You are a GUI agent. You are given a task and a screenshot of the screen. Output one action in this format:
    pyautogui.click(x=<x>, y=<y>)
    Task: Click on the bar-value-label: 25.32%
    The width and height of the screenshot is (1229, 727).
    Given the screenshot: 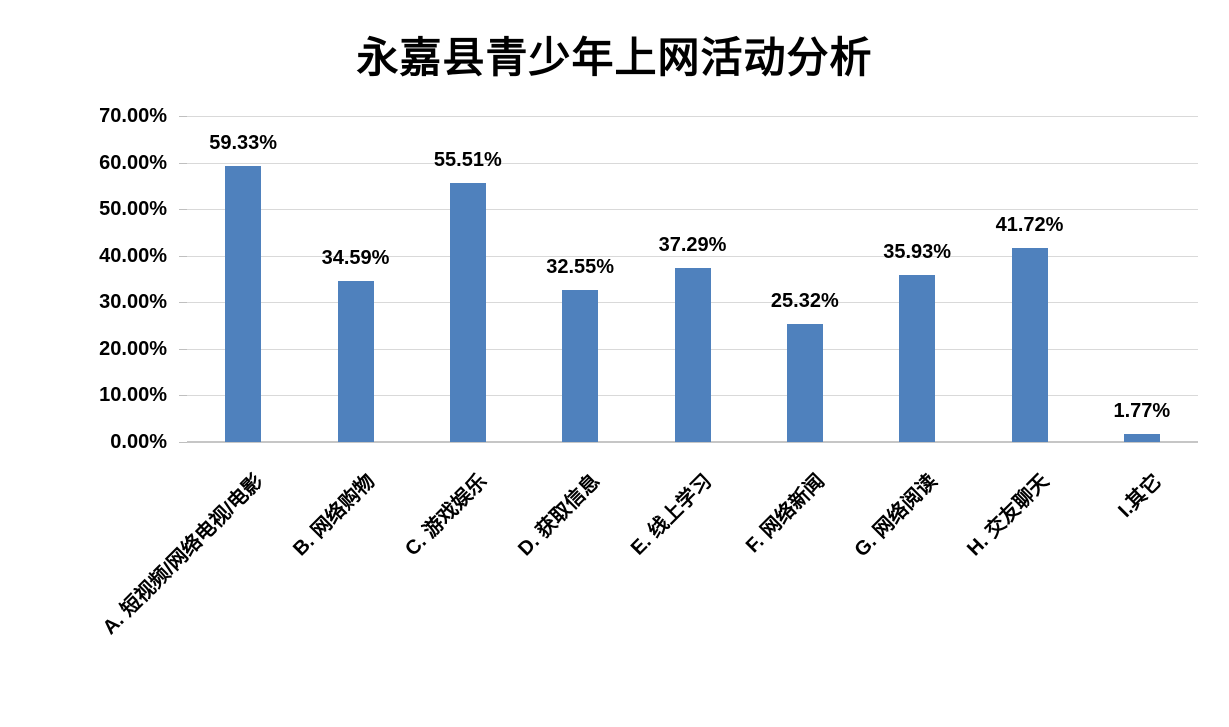 What is the action you would take?
    pyautogui.click(x=804, y=301)
    